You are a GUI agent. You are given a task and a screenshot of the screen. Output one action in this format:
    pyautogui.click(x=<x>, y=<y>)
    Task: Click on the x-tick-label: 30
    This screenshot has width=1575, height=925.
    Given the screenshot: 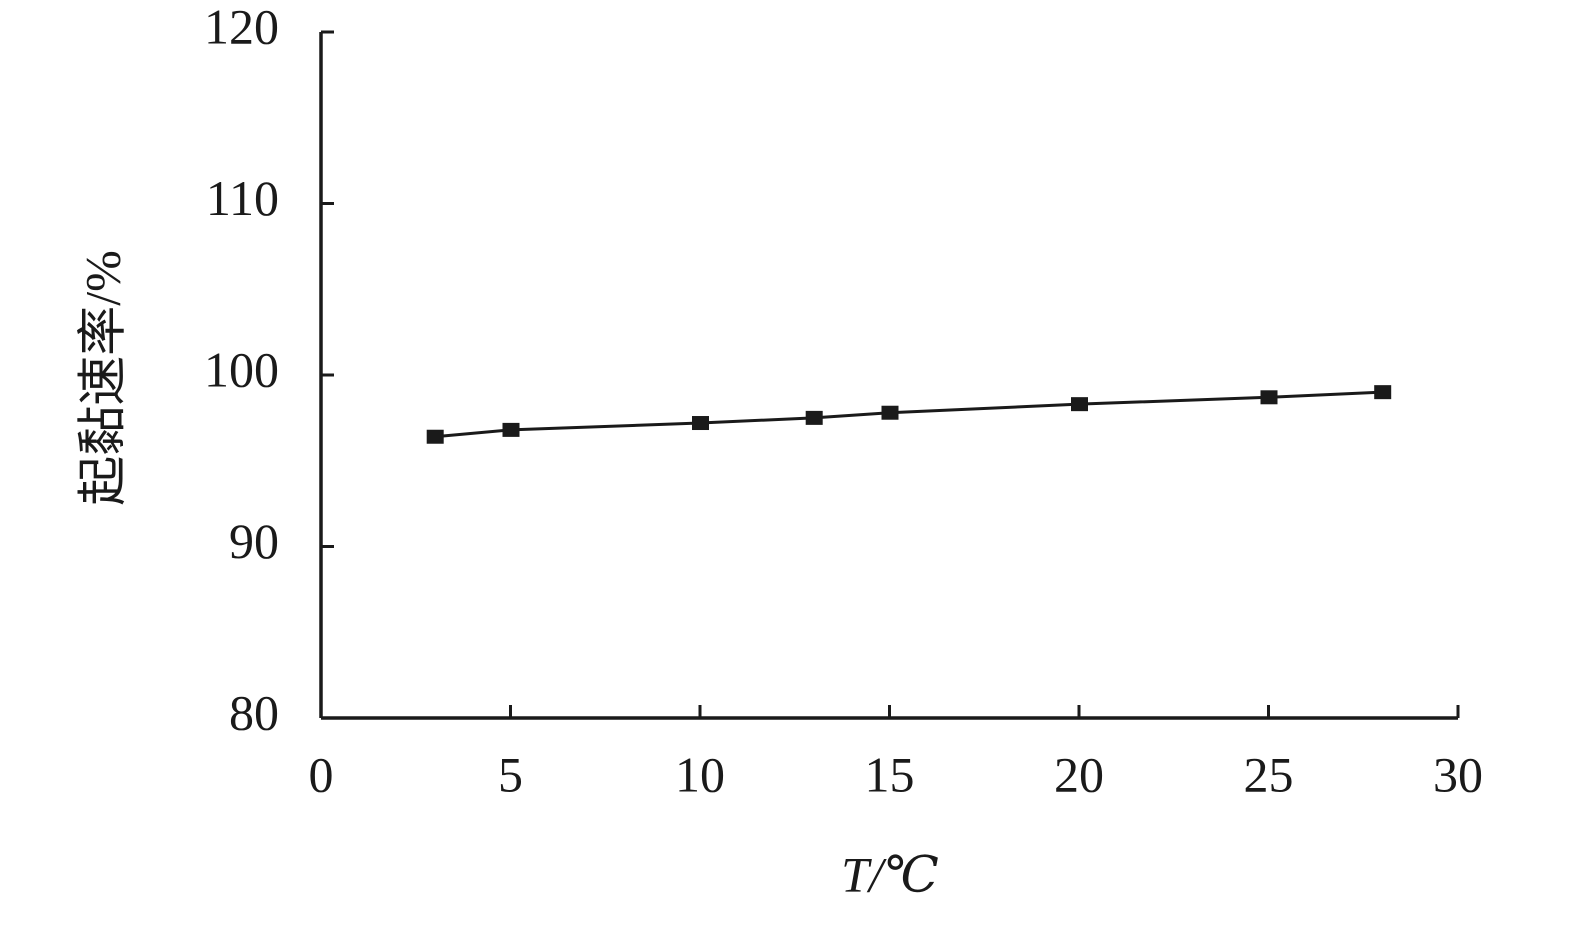 What is the action you would take?
    pyautogui.click(x=1458, y=774)
    